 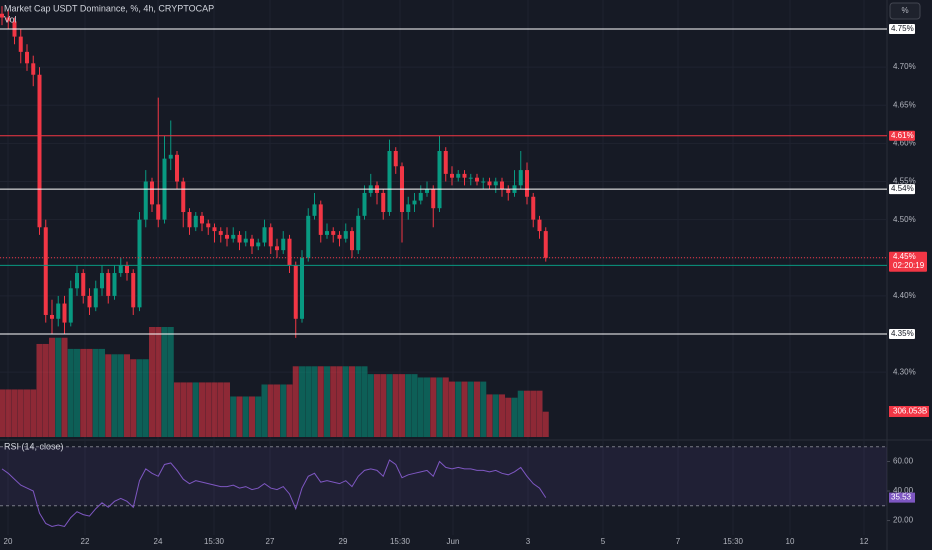 I want to click on level-label: 4.54%, so click(x=902, y=188).